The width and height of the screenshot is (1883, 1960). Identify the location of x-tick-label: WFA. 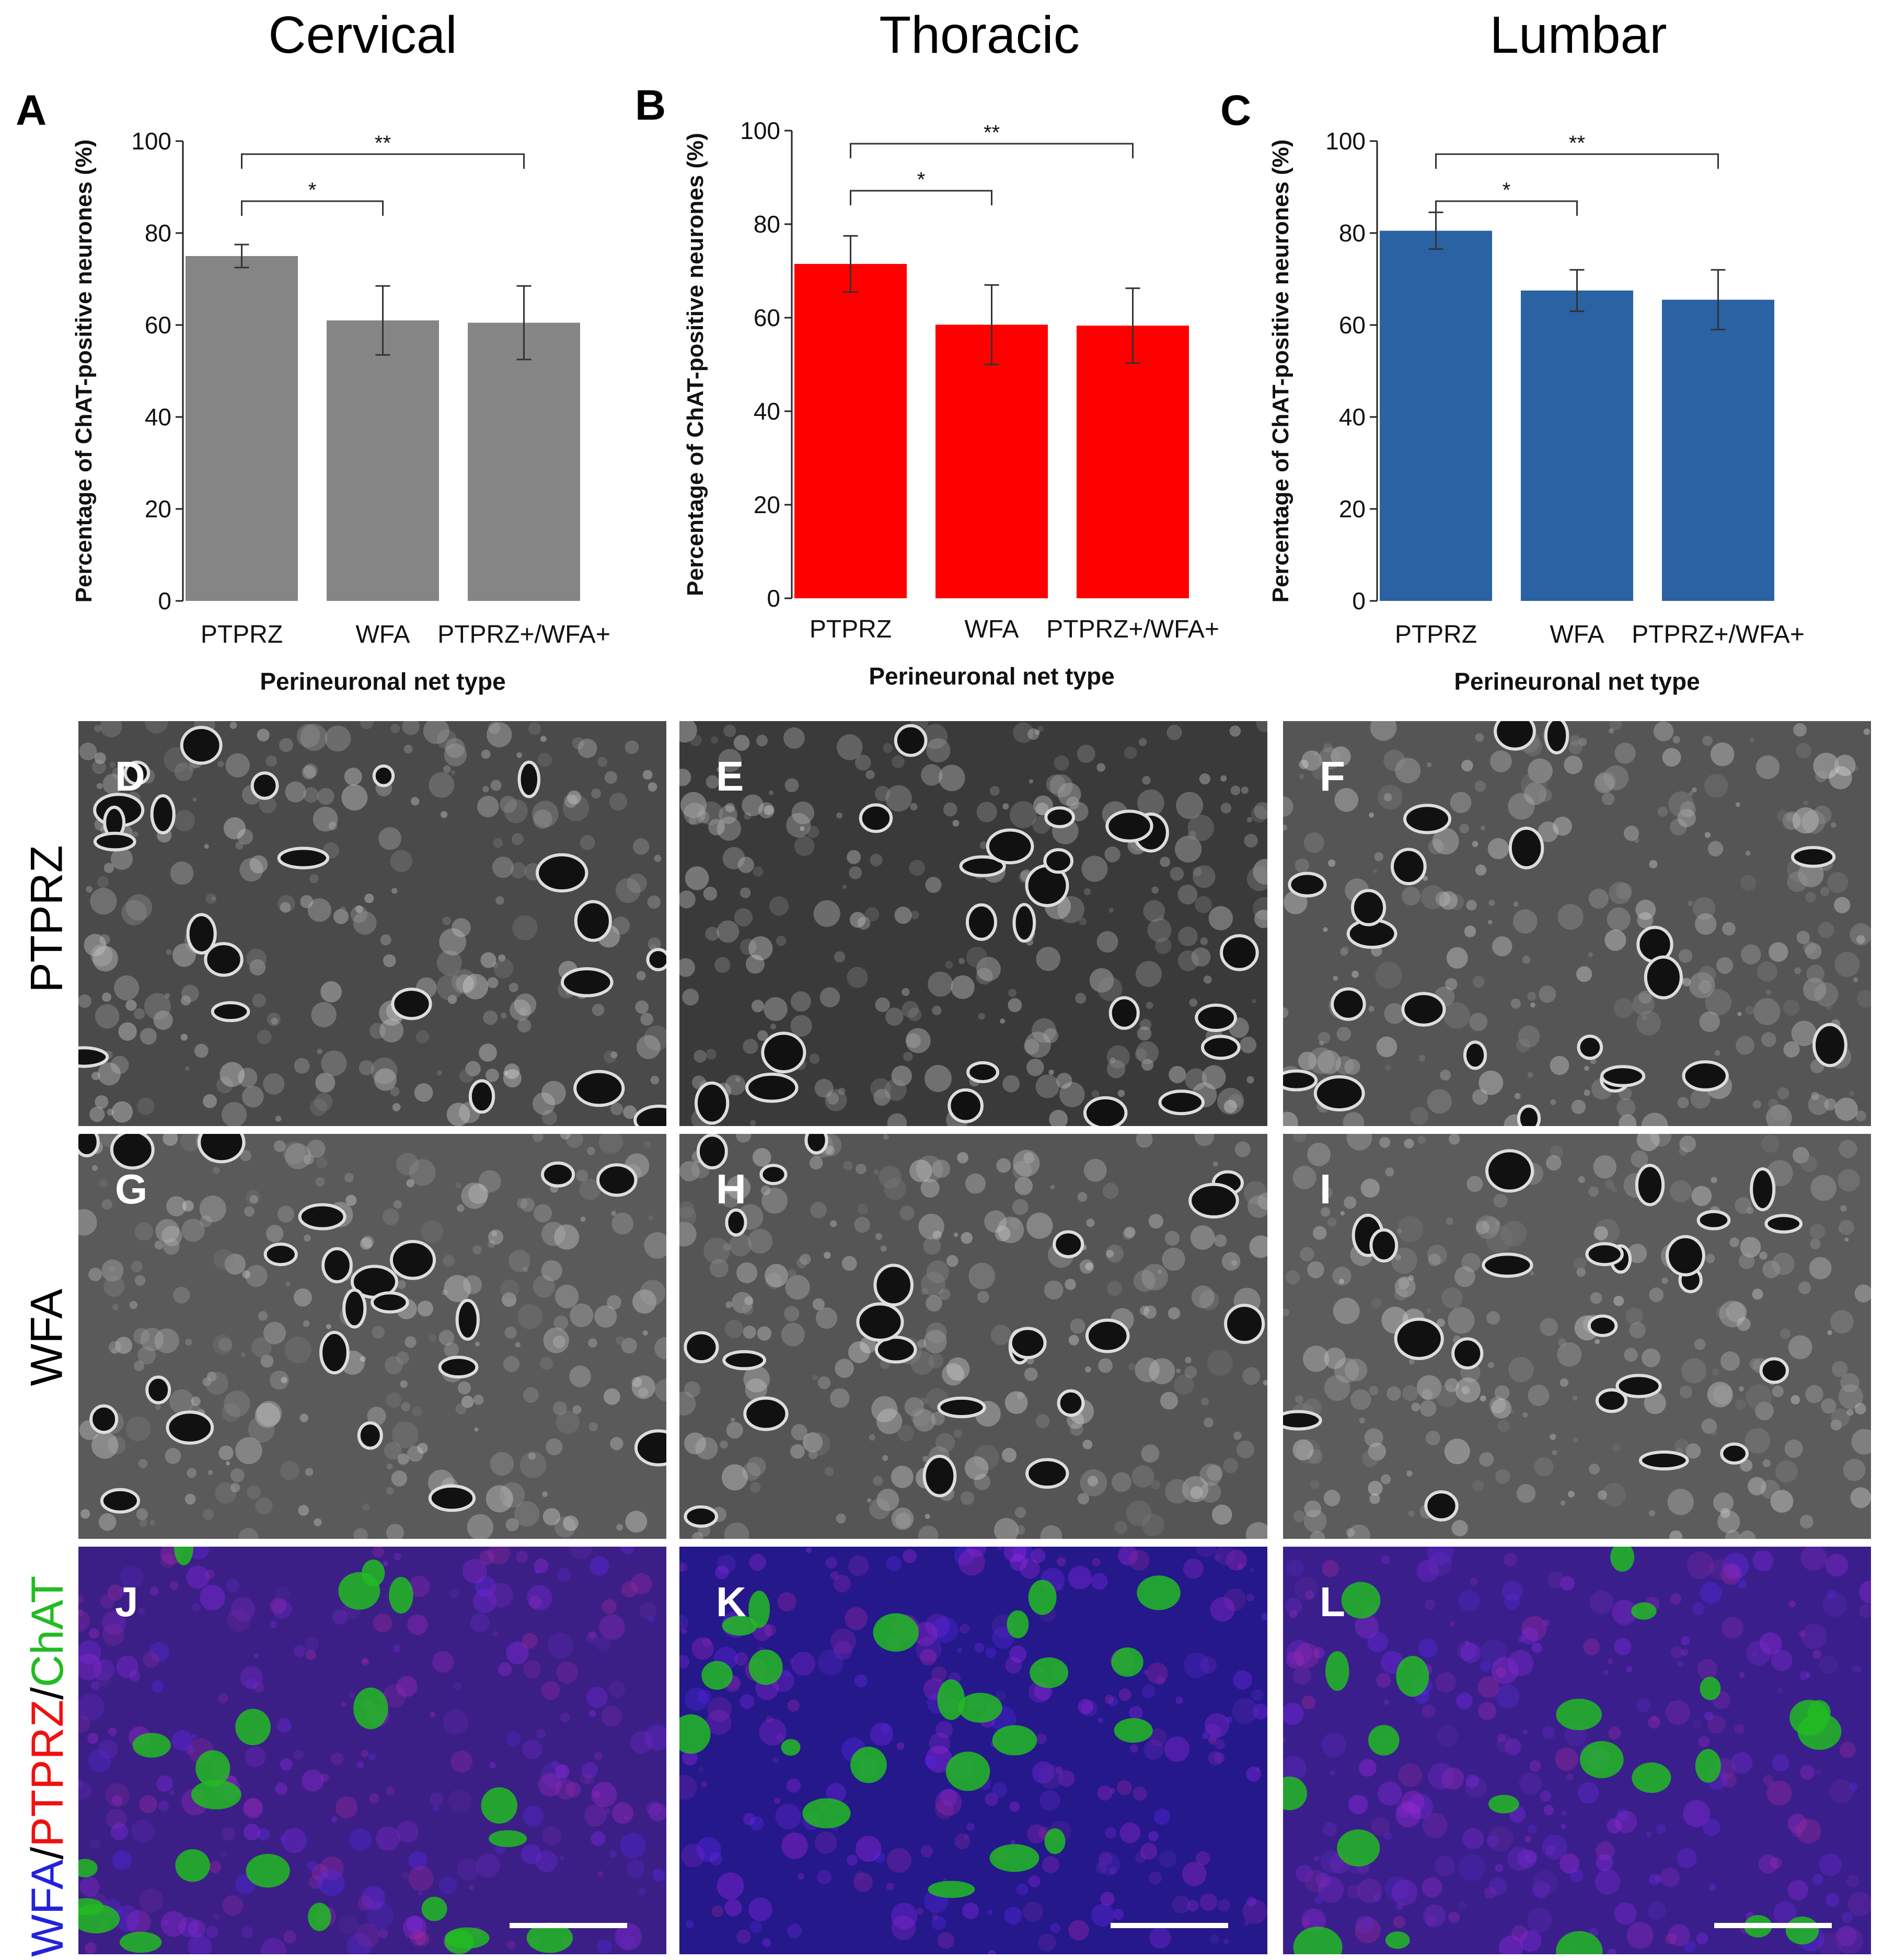
(383, 635).